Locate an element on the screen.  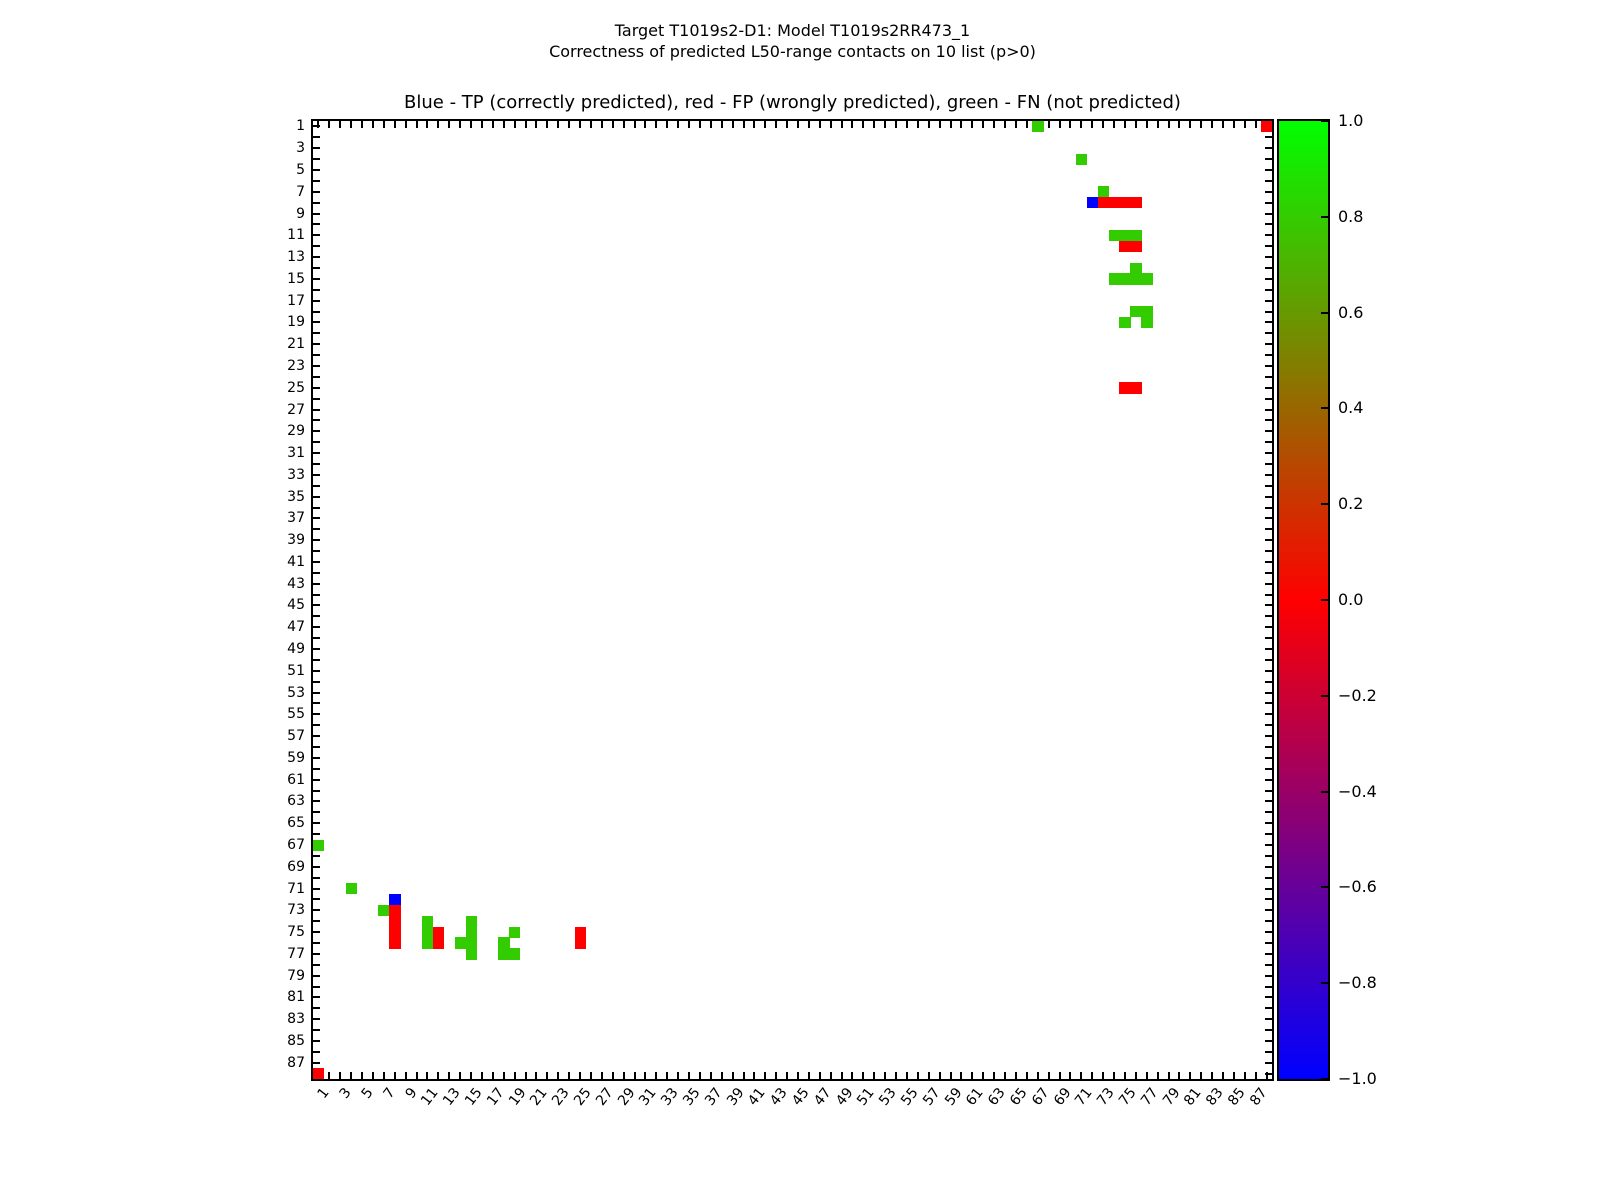
colorbar-tick-label: −0.8 is located at coordinates (1357, 983).